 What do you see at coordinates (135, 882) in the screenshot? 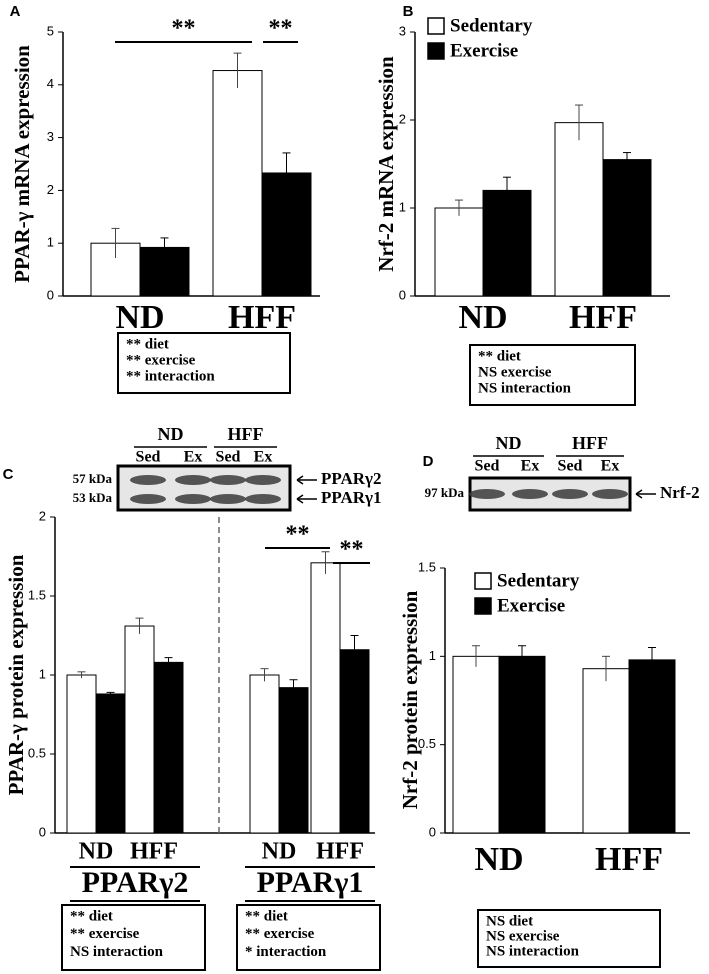
I see `group-label: PPARγ2` at bounding box center [135, 882].